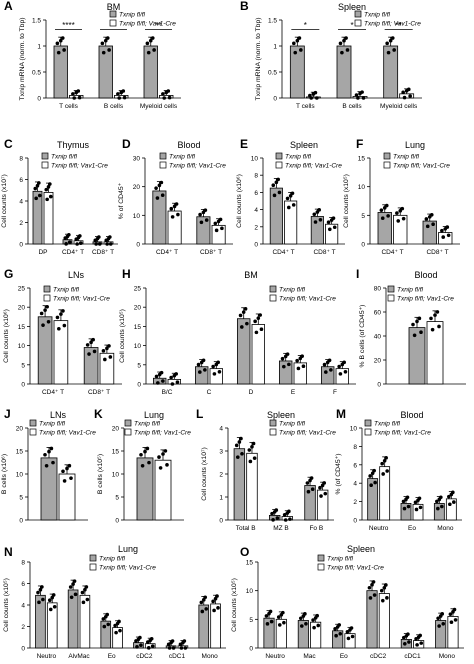 This screenshot has height=664, width=474. Describe the element at coordinates (425, 275) in the screenshot. I see `panel-title: Blood` at that location.